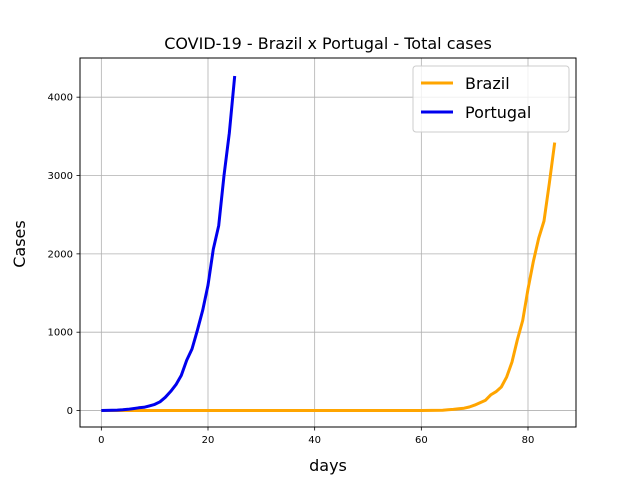 This screenshot has width=640, height=480. I want to click on y-axis-label: Cases, so click(19, 244).